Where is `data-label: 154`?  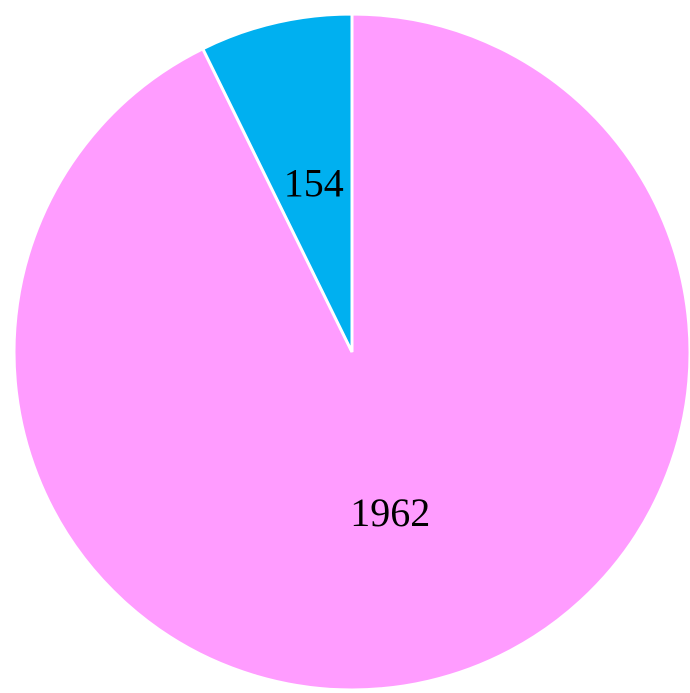
data-label: 154 is located at coordinates (314, 183).